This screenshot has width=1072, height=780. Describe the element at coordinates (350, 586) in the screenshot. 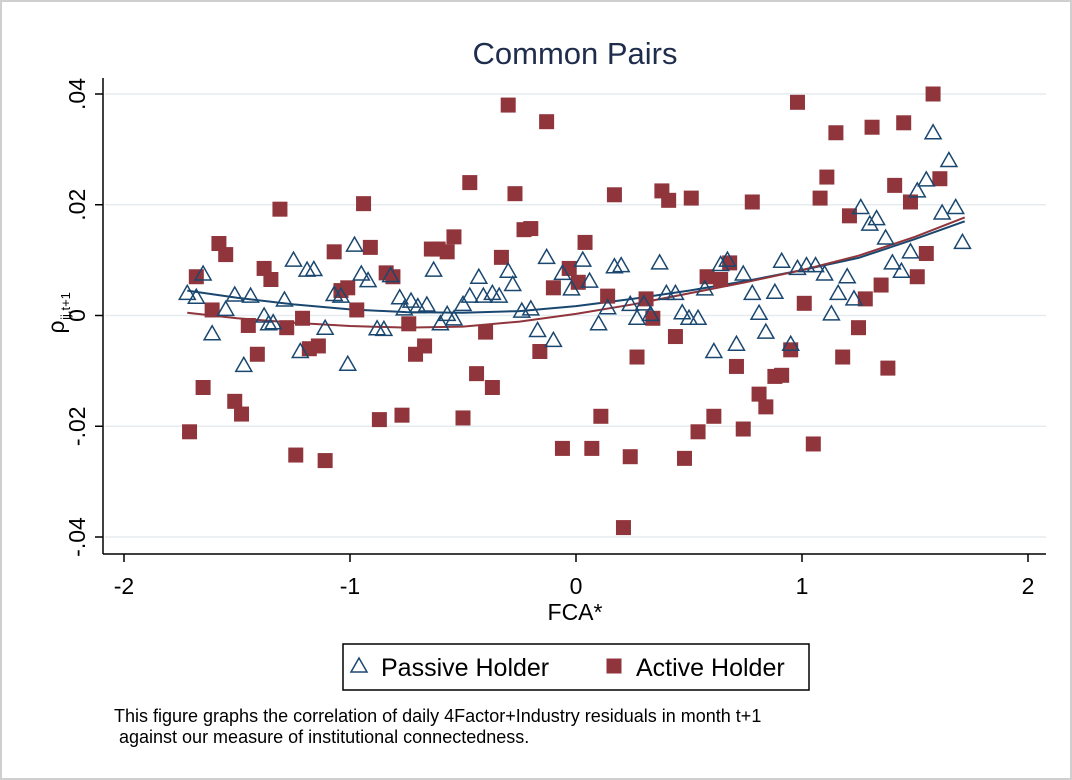

I see `x-tick-label: -1` at that location.